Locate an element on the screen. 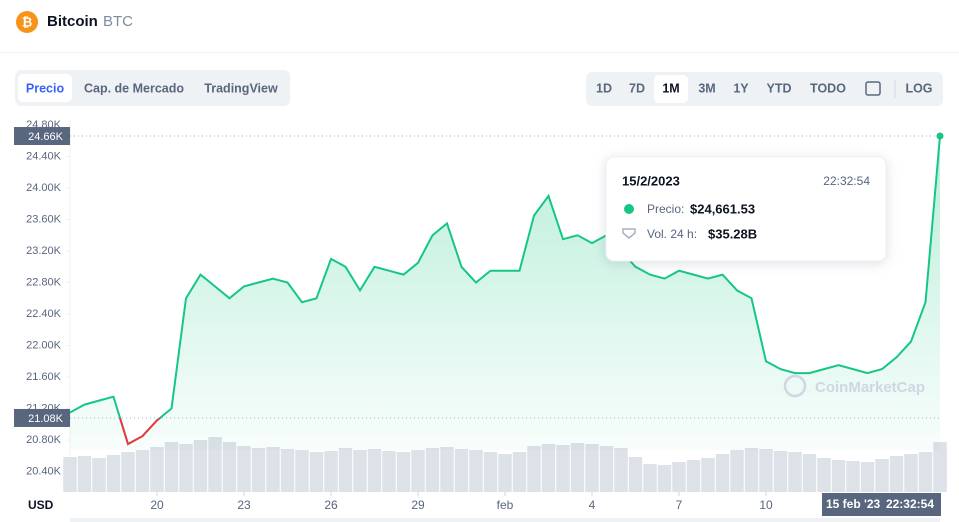 This screenshot has height=522, width=959. x-tick-label: 20 is located at coordinates (157, 505).